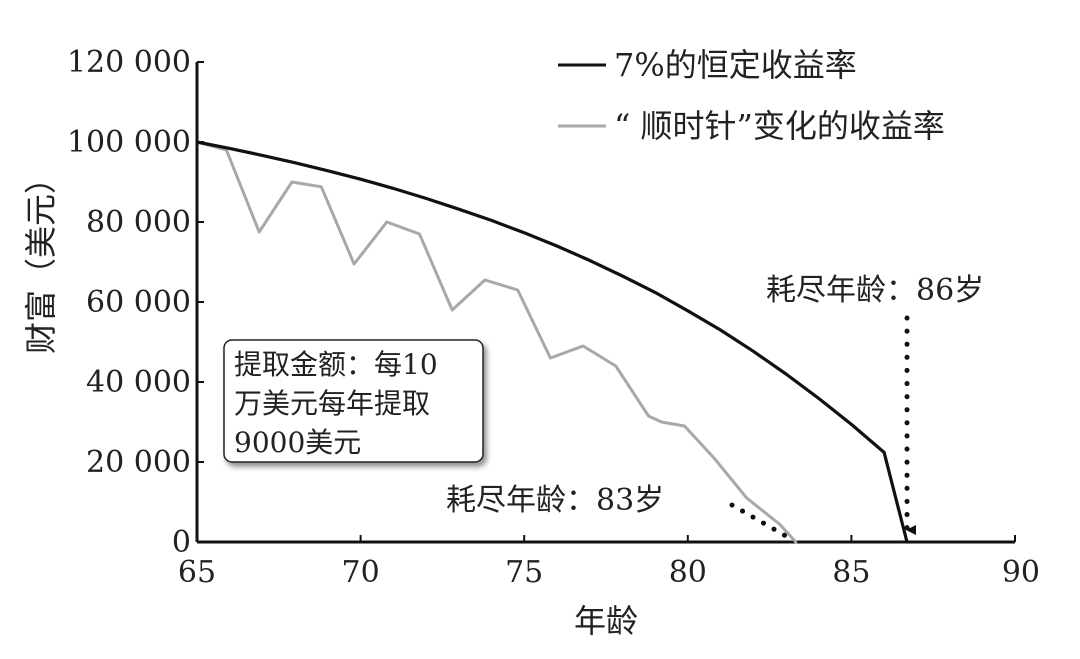 The image size is (1080, 659). I want to click on note-box, so click(353, 401).